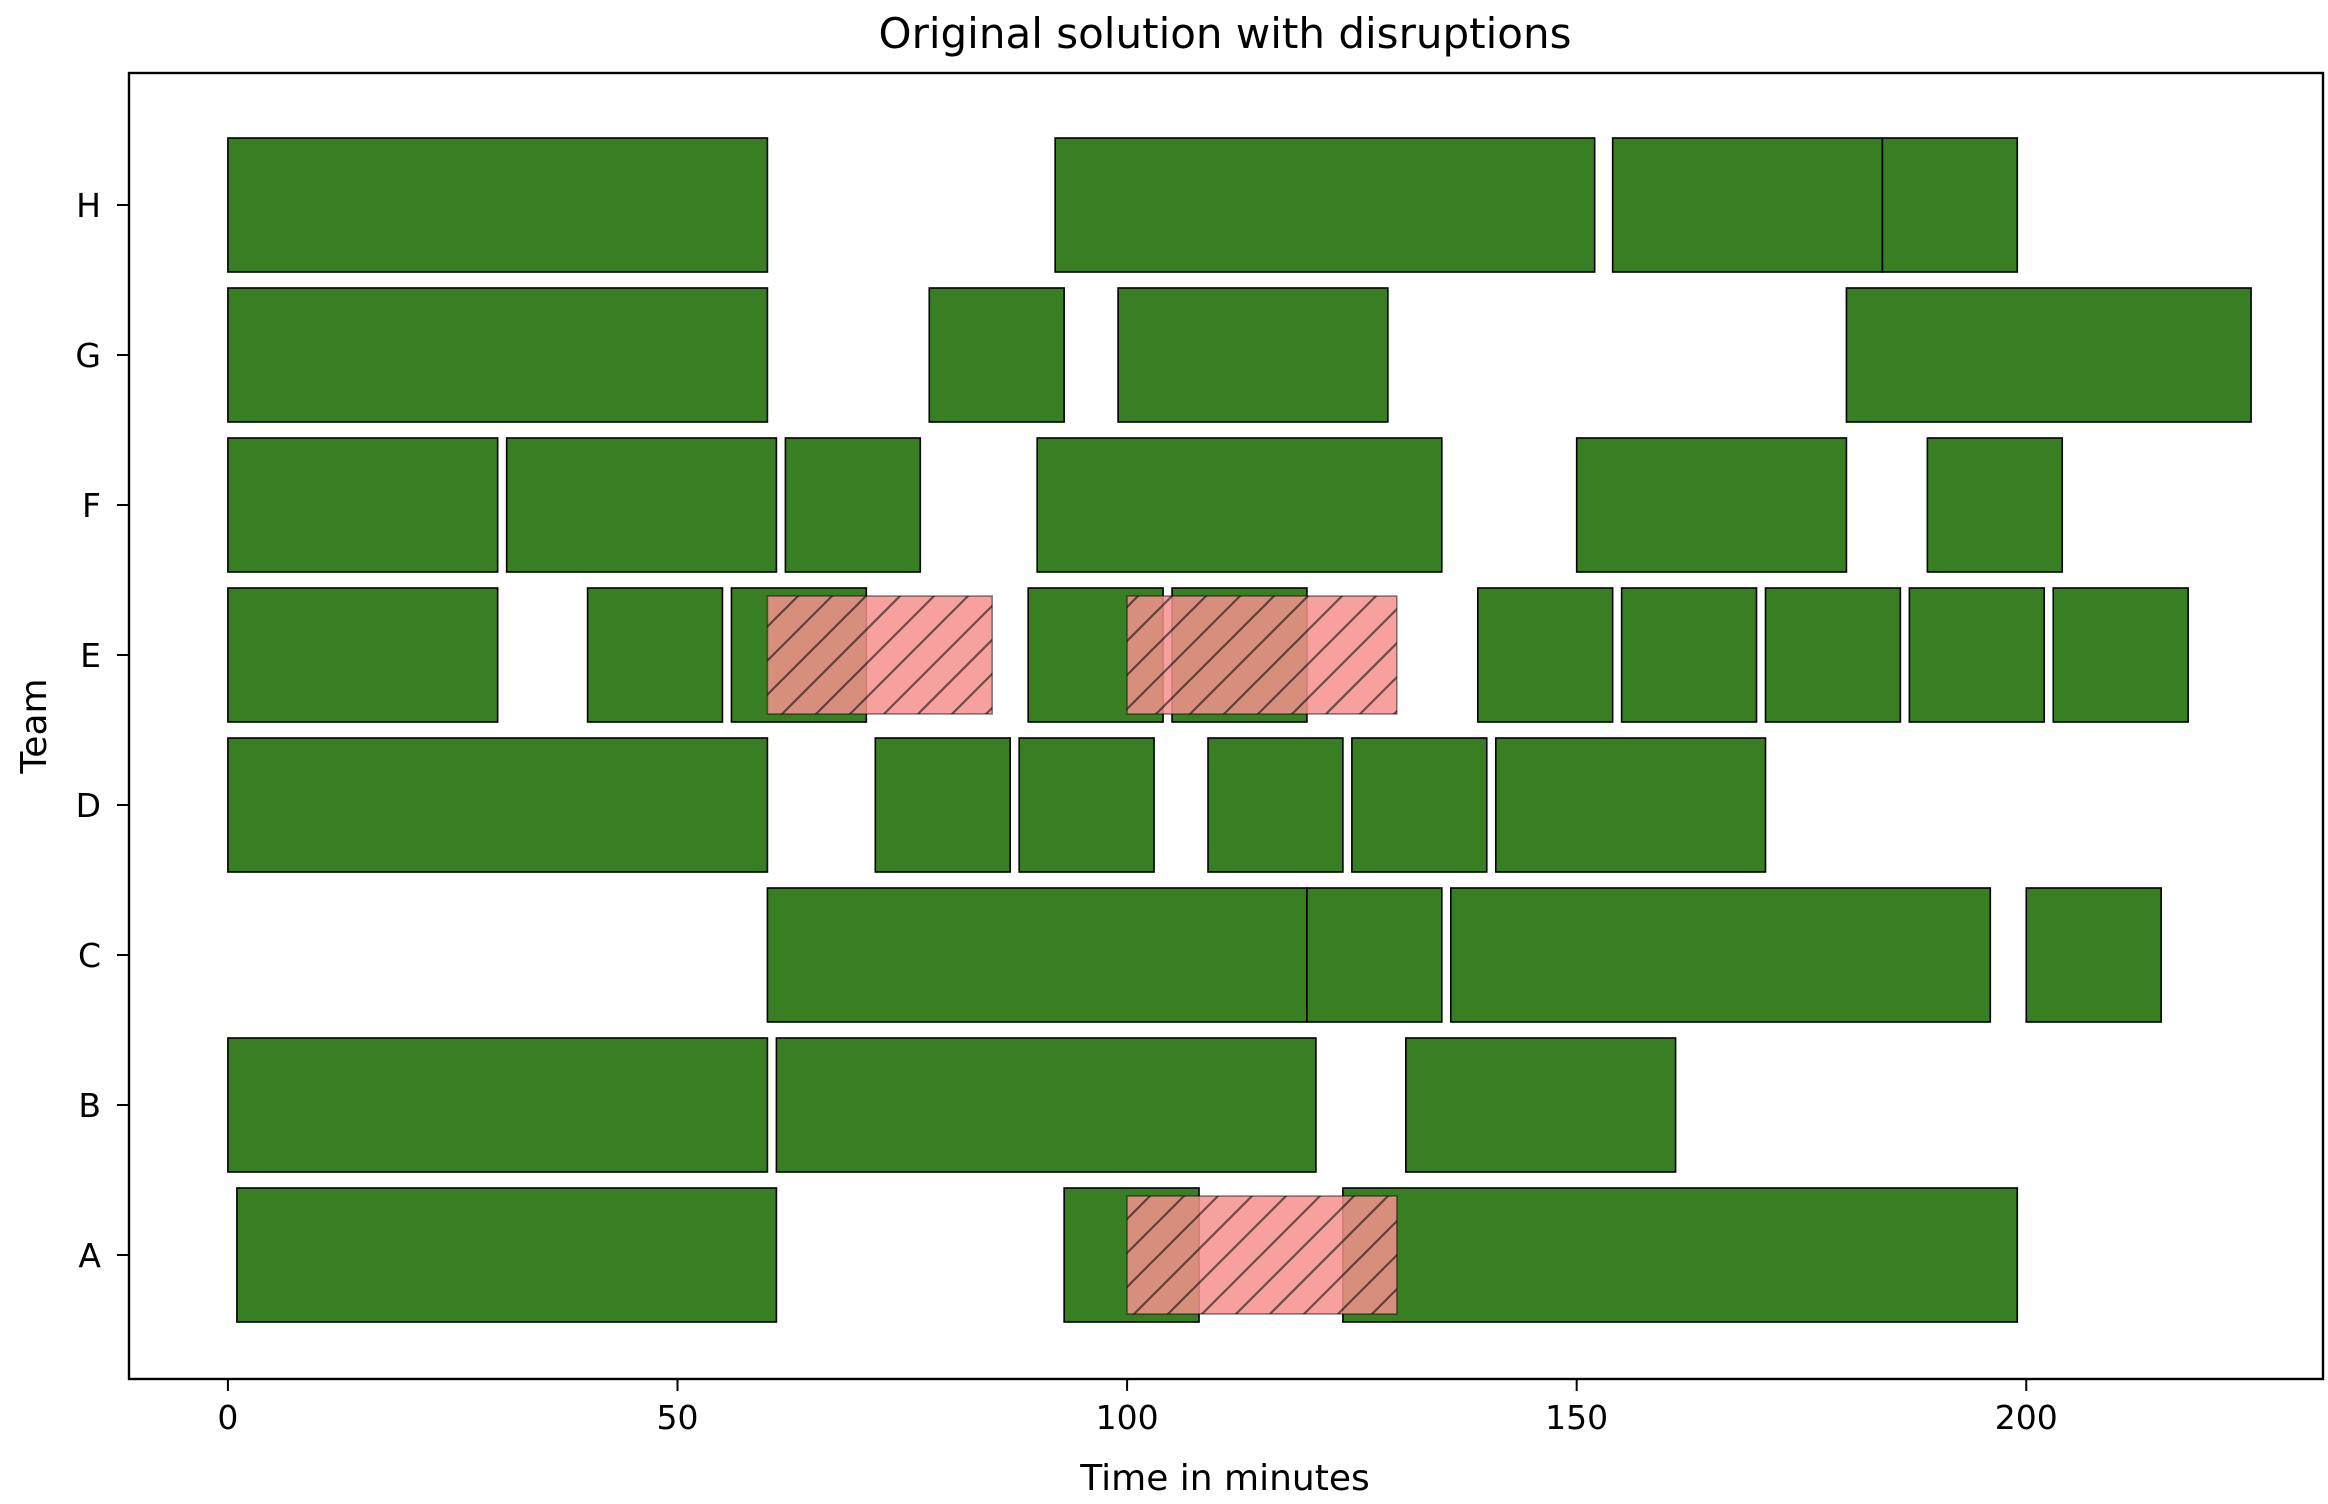 The height and width of the screenshot is (1504, 2328). I want to click on y-axis-label: Team, so click(34, 726).